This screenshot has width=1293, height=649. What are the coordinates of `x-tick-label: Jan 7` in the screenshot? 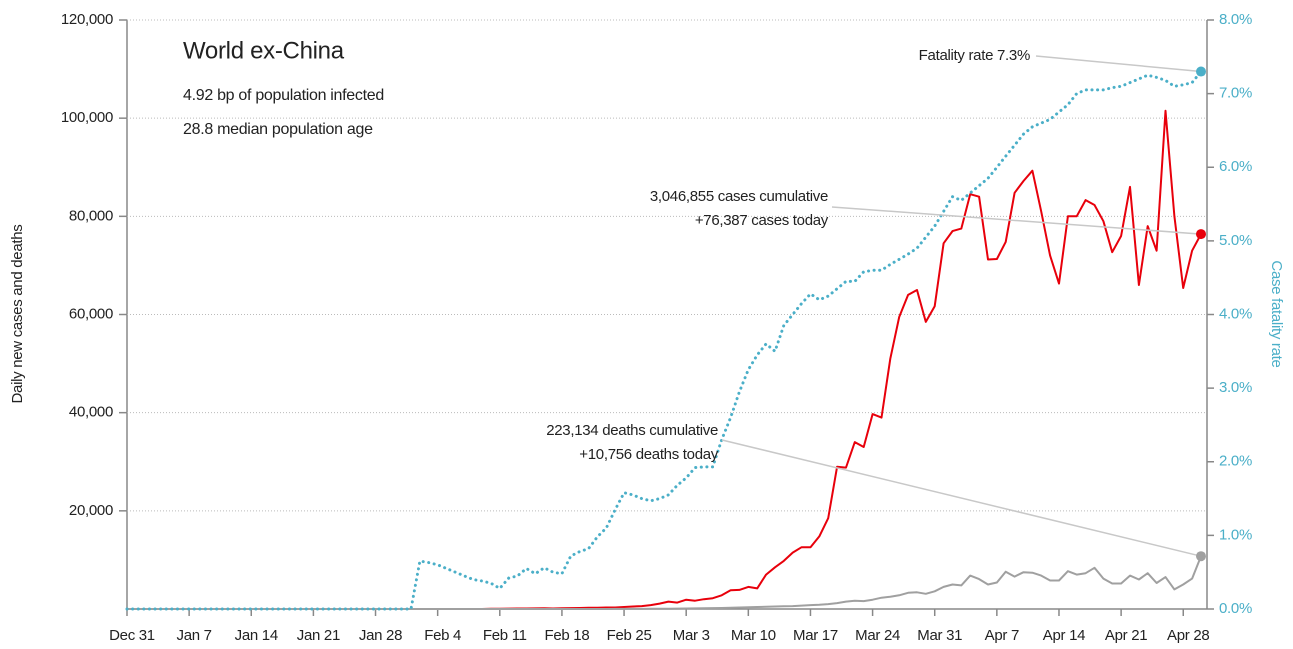 It's located at (194, 635).